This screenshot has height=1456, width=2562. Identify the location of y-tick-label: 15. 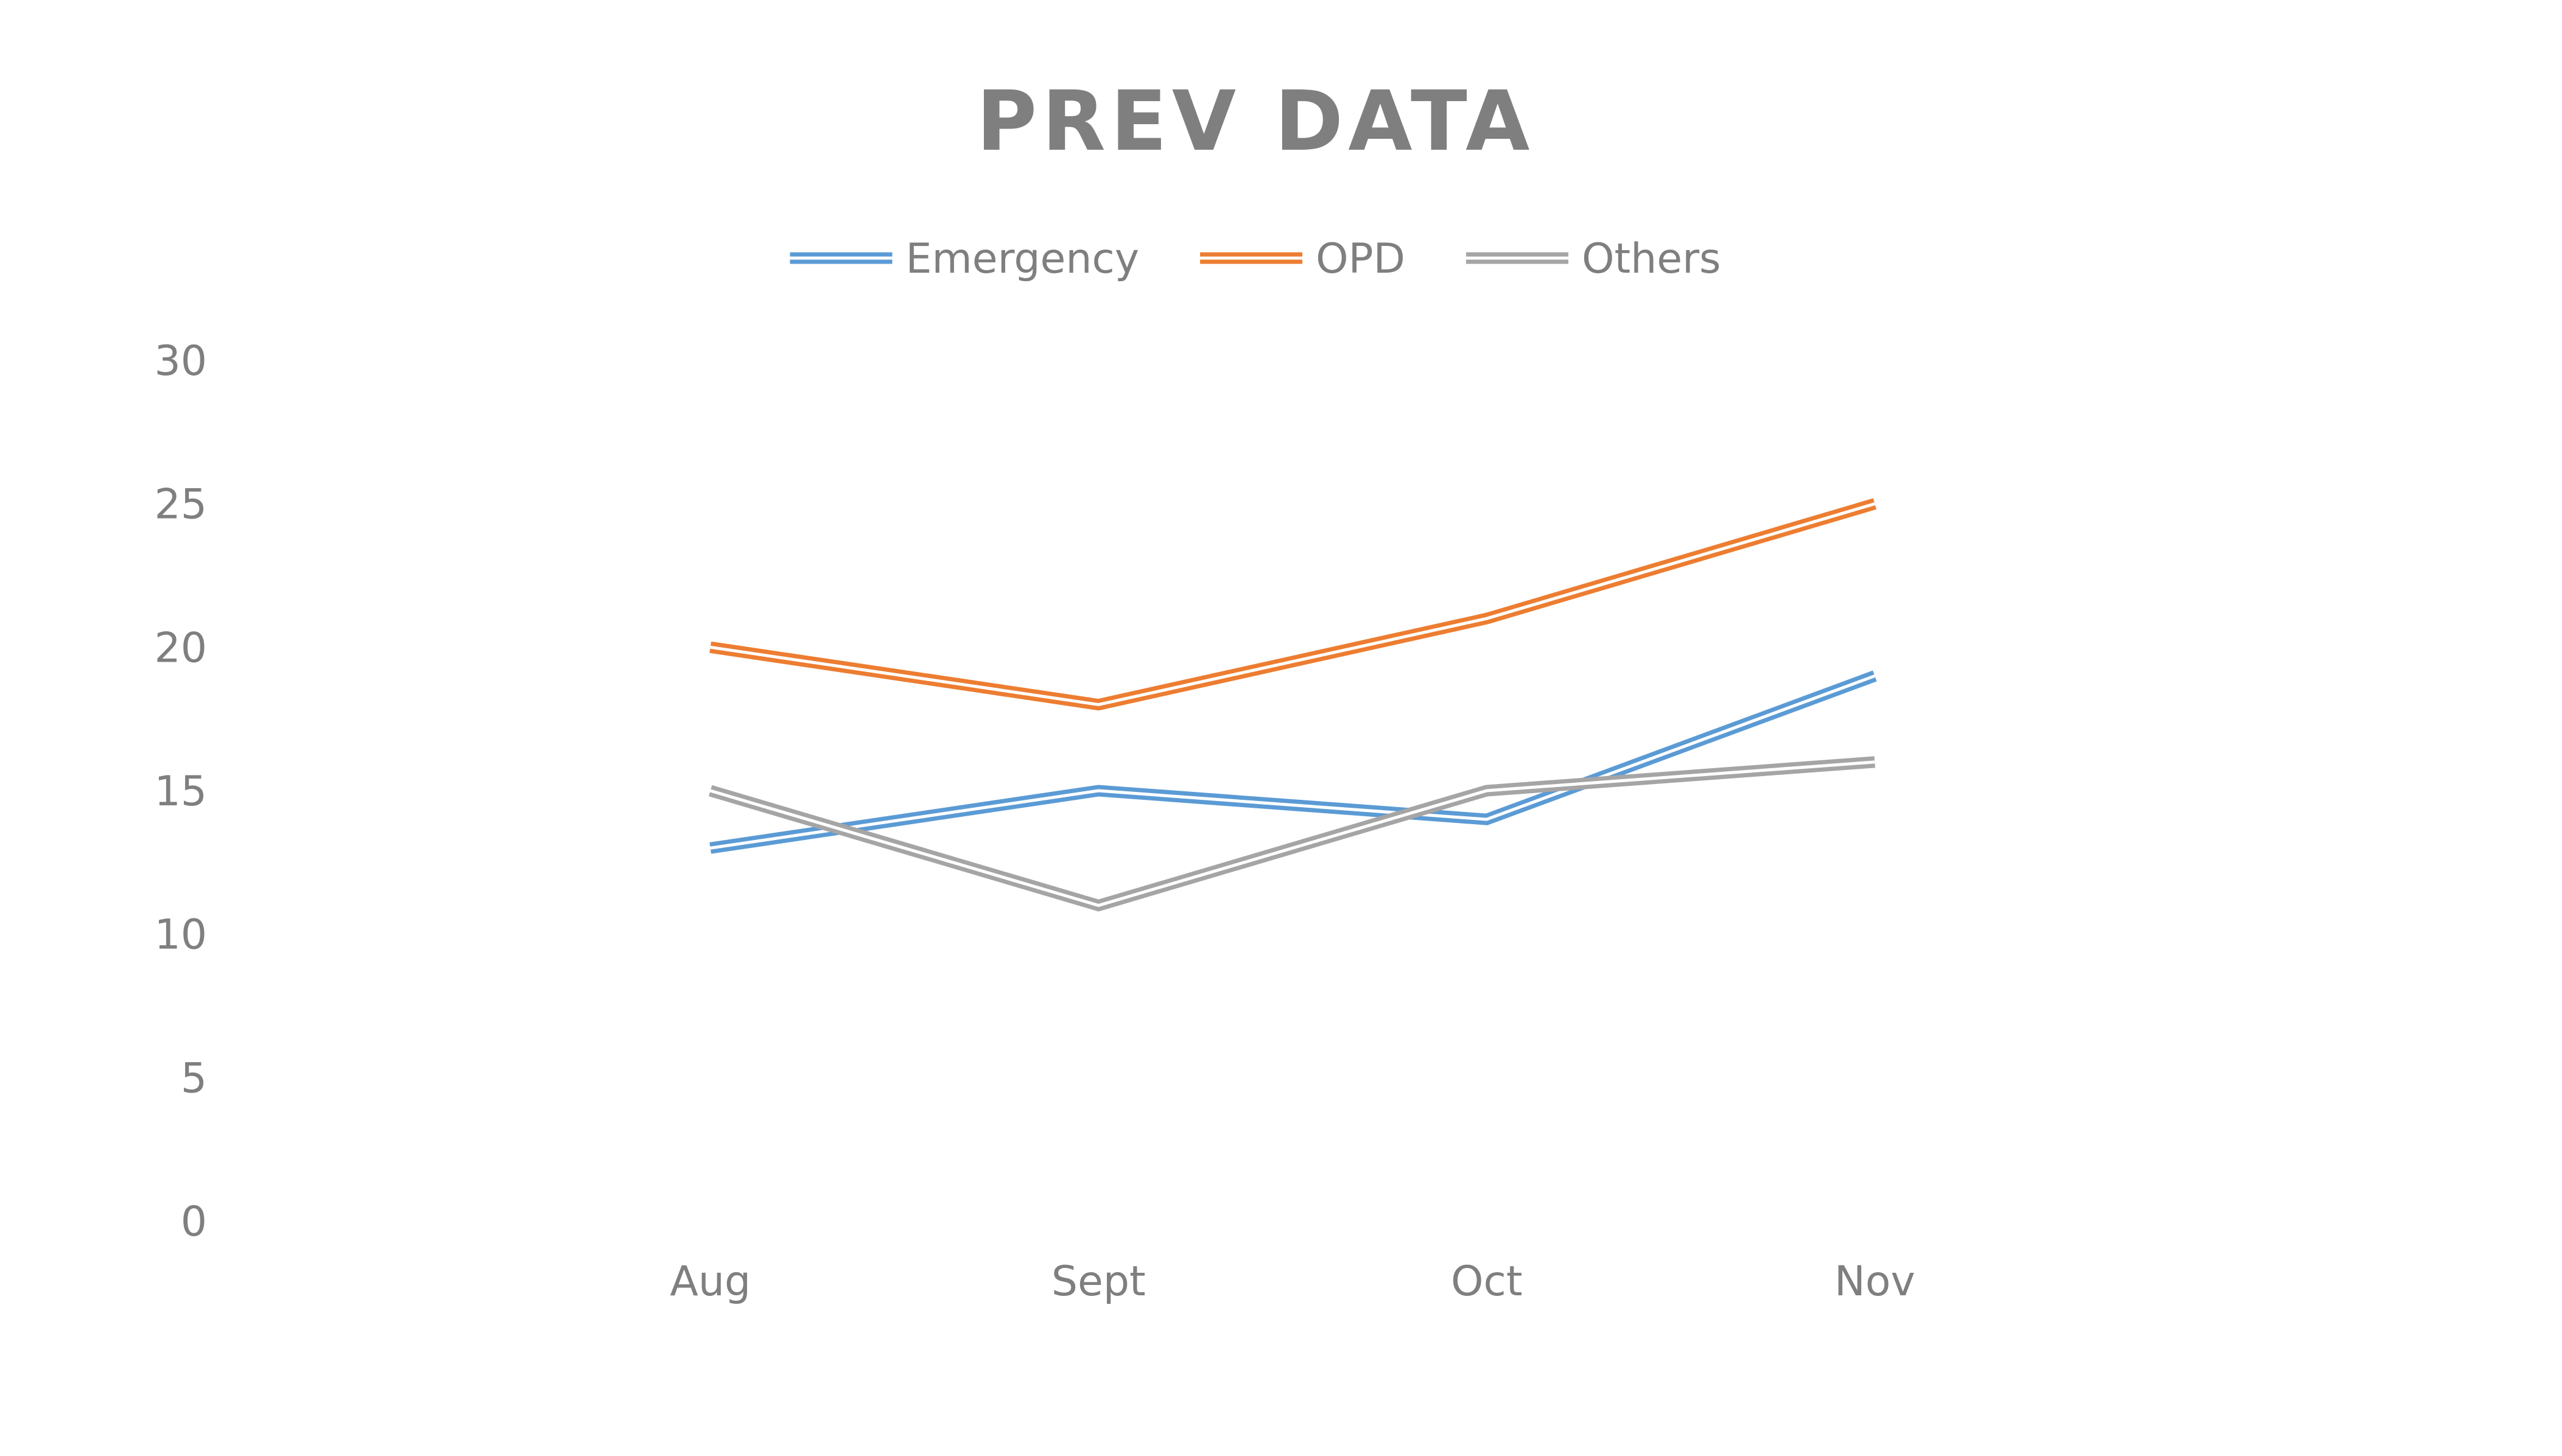
(180, 792).